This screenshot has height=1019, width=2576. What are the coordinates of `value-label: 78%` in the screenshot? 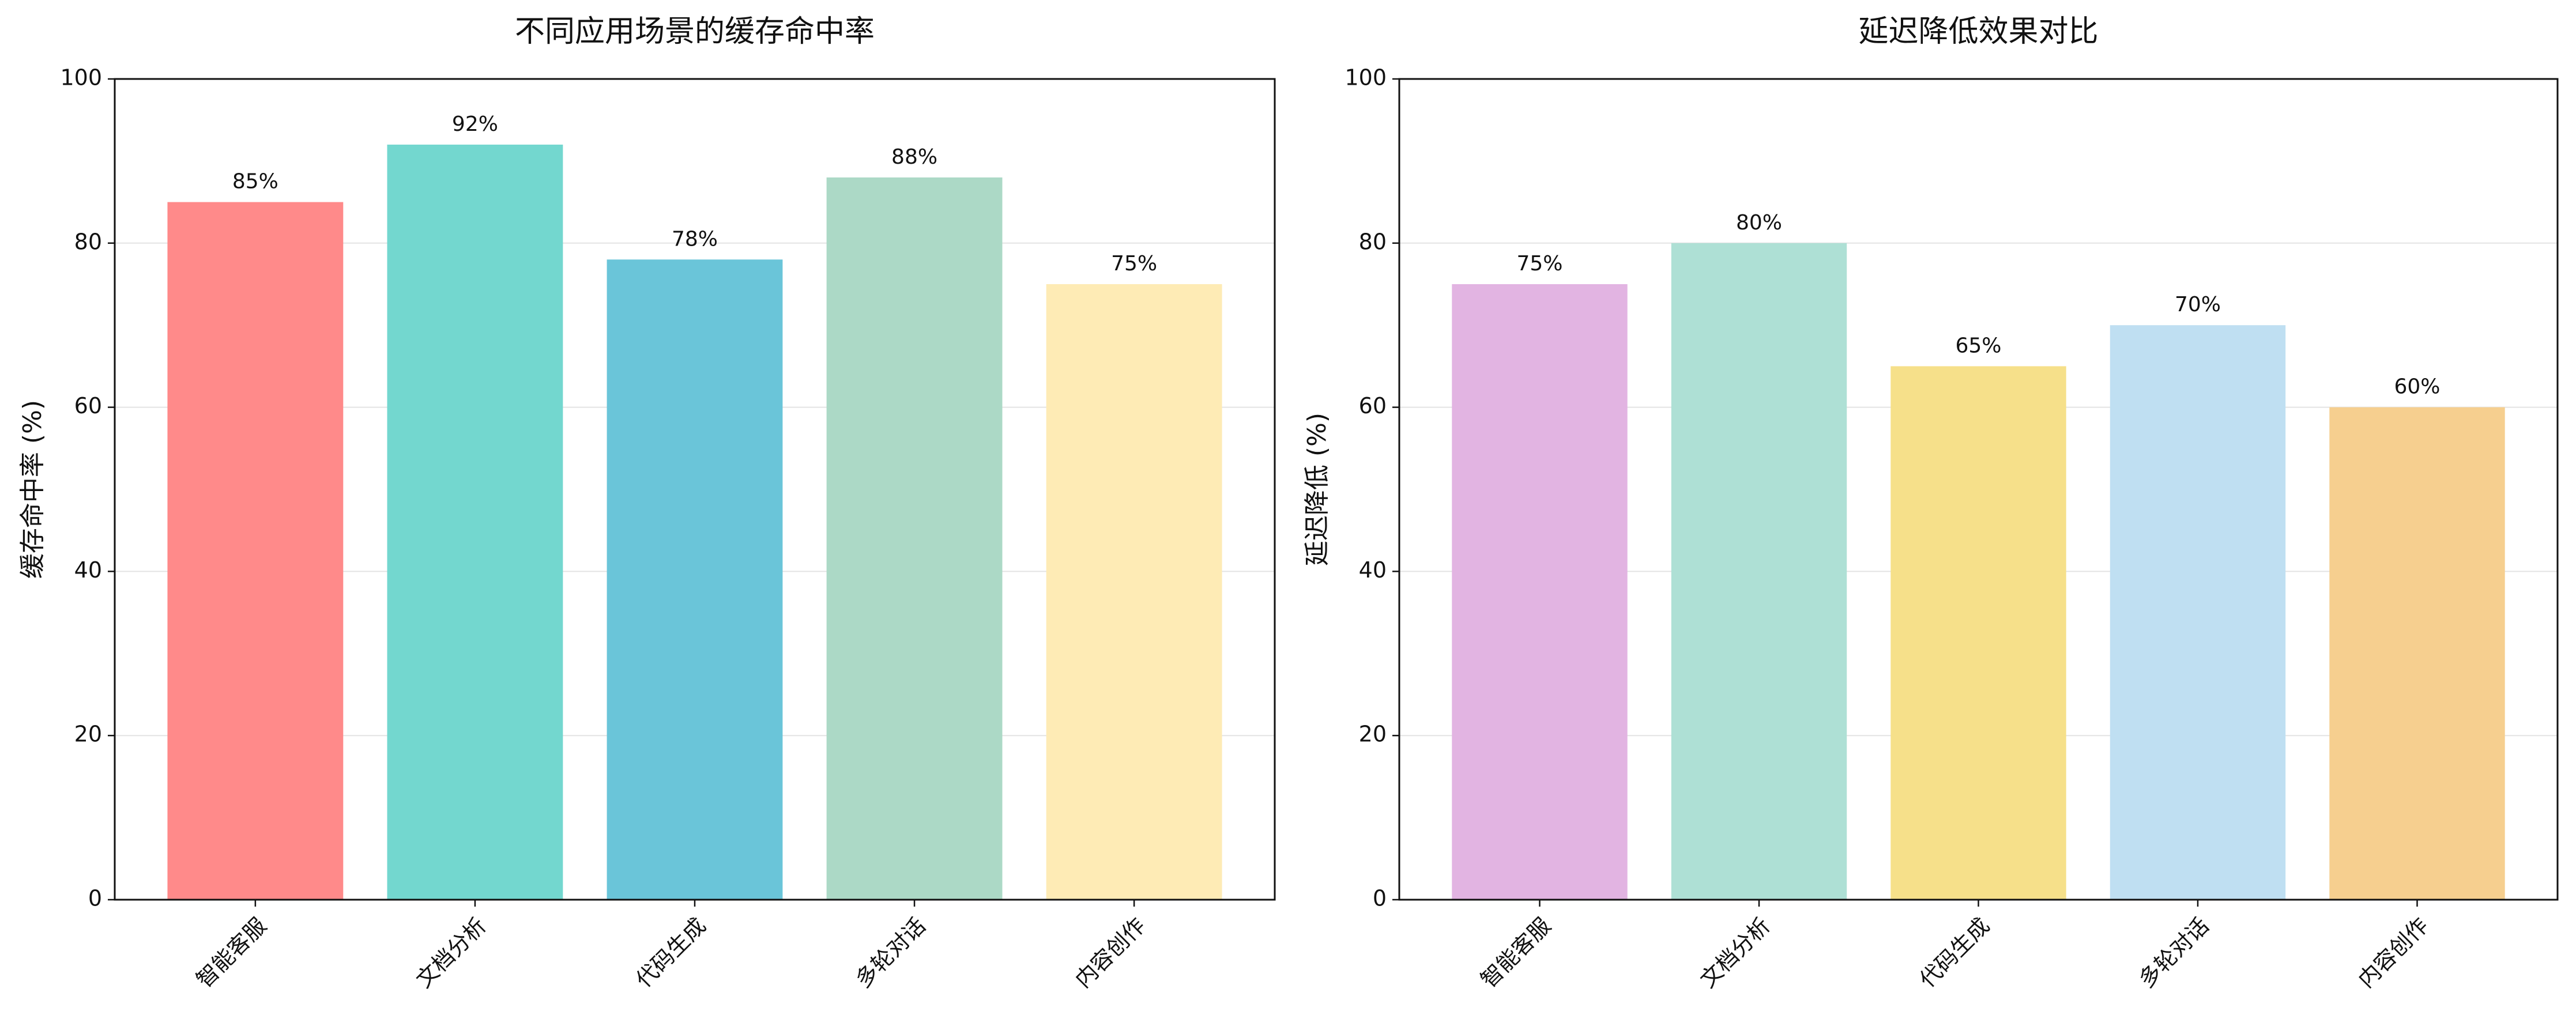 It's located at (695, 239).